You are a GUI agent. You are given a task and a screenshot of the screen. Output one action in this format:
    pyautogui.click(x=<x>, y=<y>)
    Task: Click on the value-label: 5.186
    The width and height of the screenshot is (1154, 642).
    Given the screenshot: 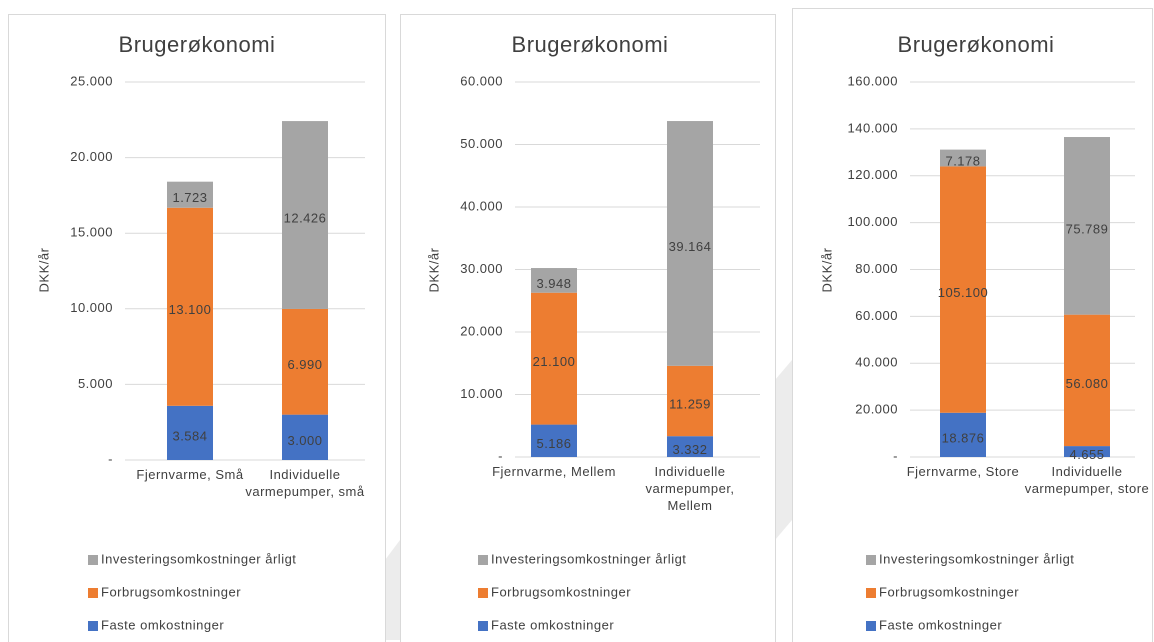 What is the action you would take?
    pyautogui.click(x=553, y=443)
    